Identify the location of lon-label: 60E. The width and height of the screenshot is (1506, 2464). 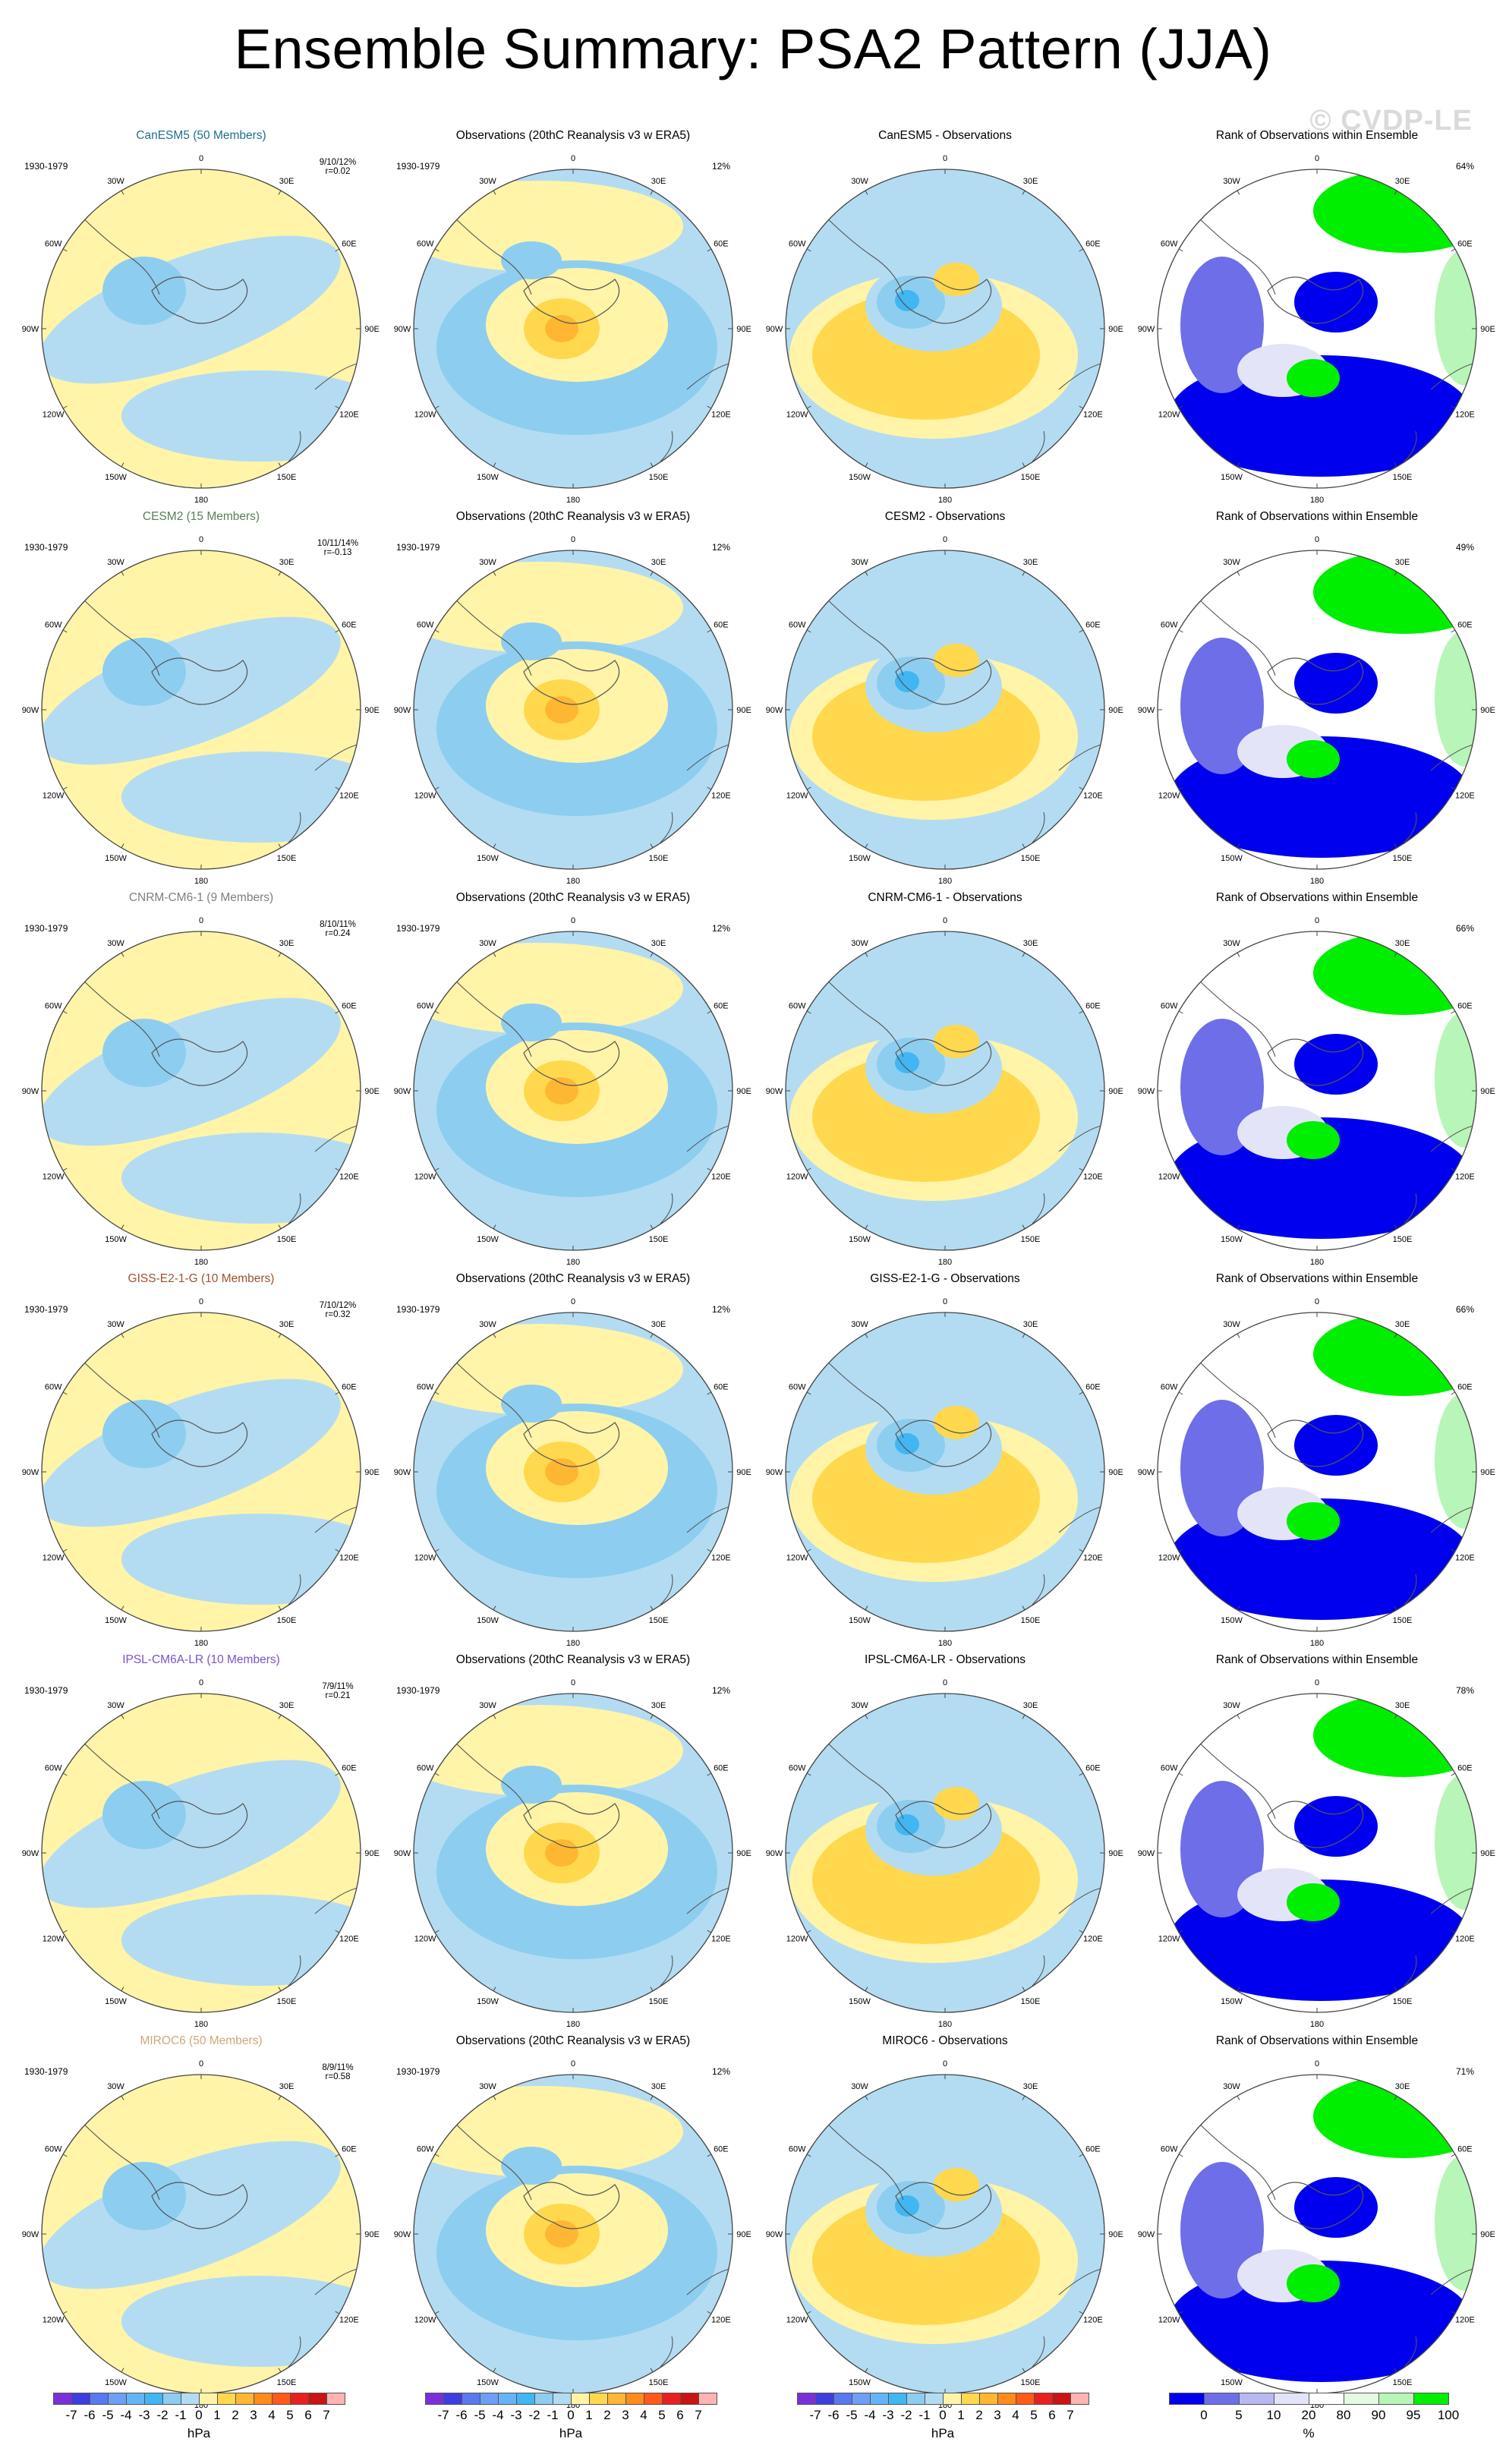
(721, 1387).